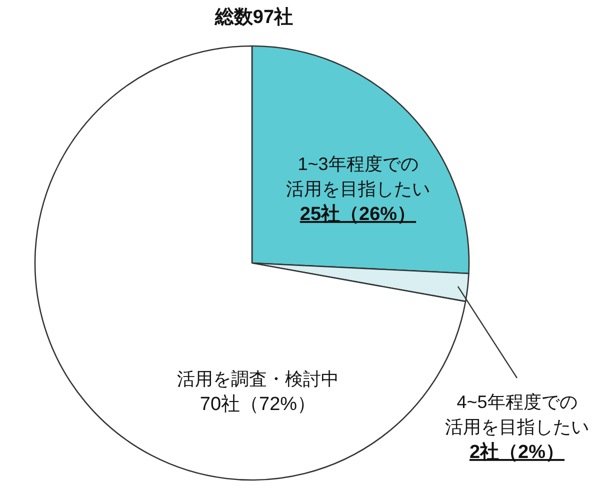  I want to click on data-label: 4~5年程度での, so click(517, 402).